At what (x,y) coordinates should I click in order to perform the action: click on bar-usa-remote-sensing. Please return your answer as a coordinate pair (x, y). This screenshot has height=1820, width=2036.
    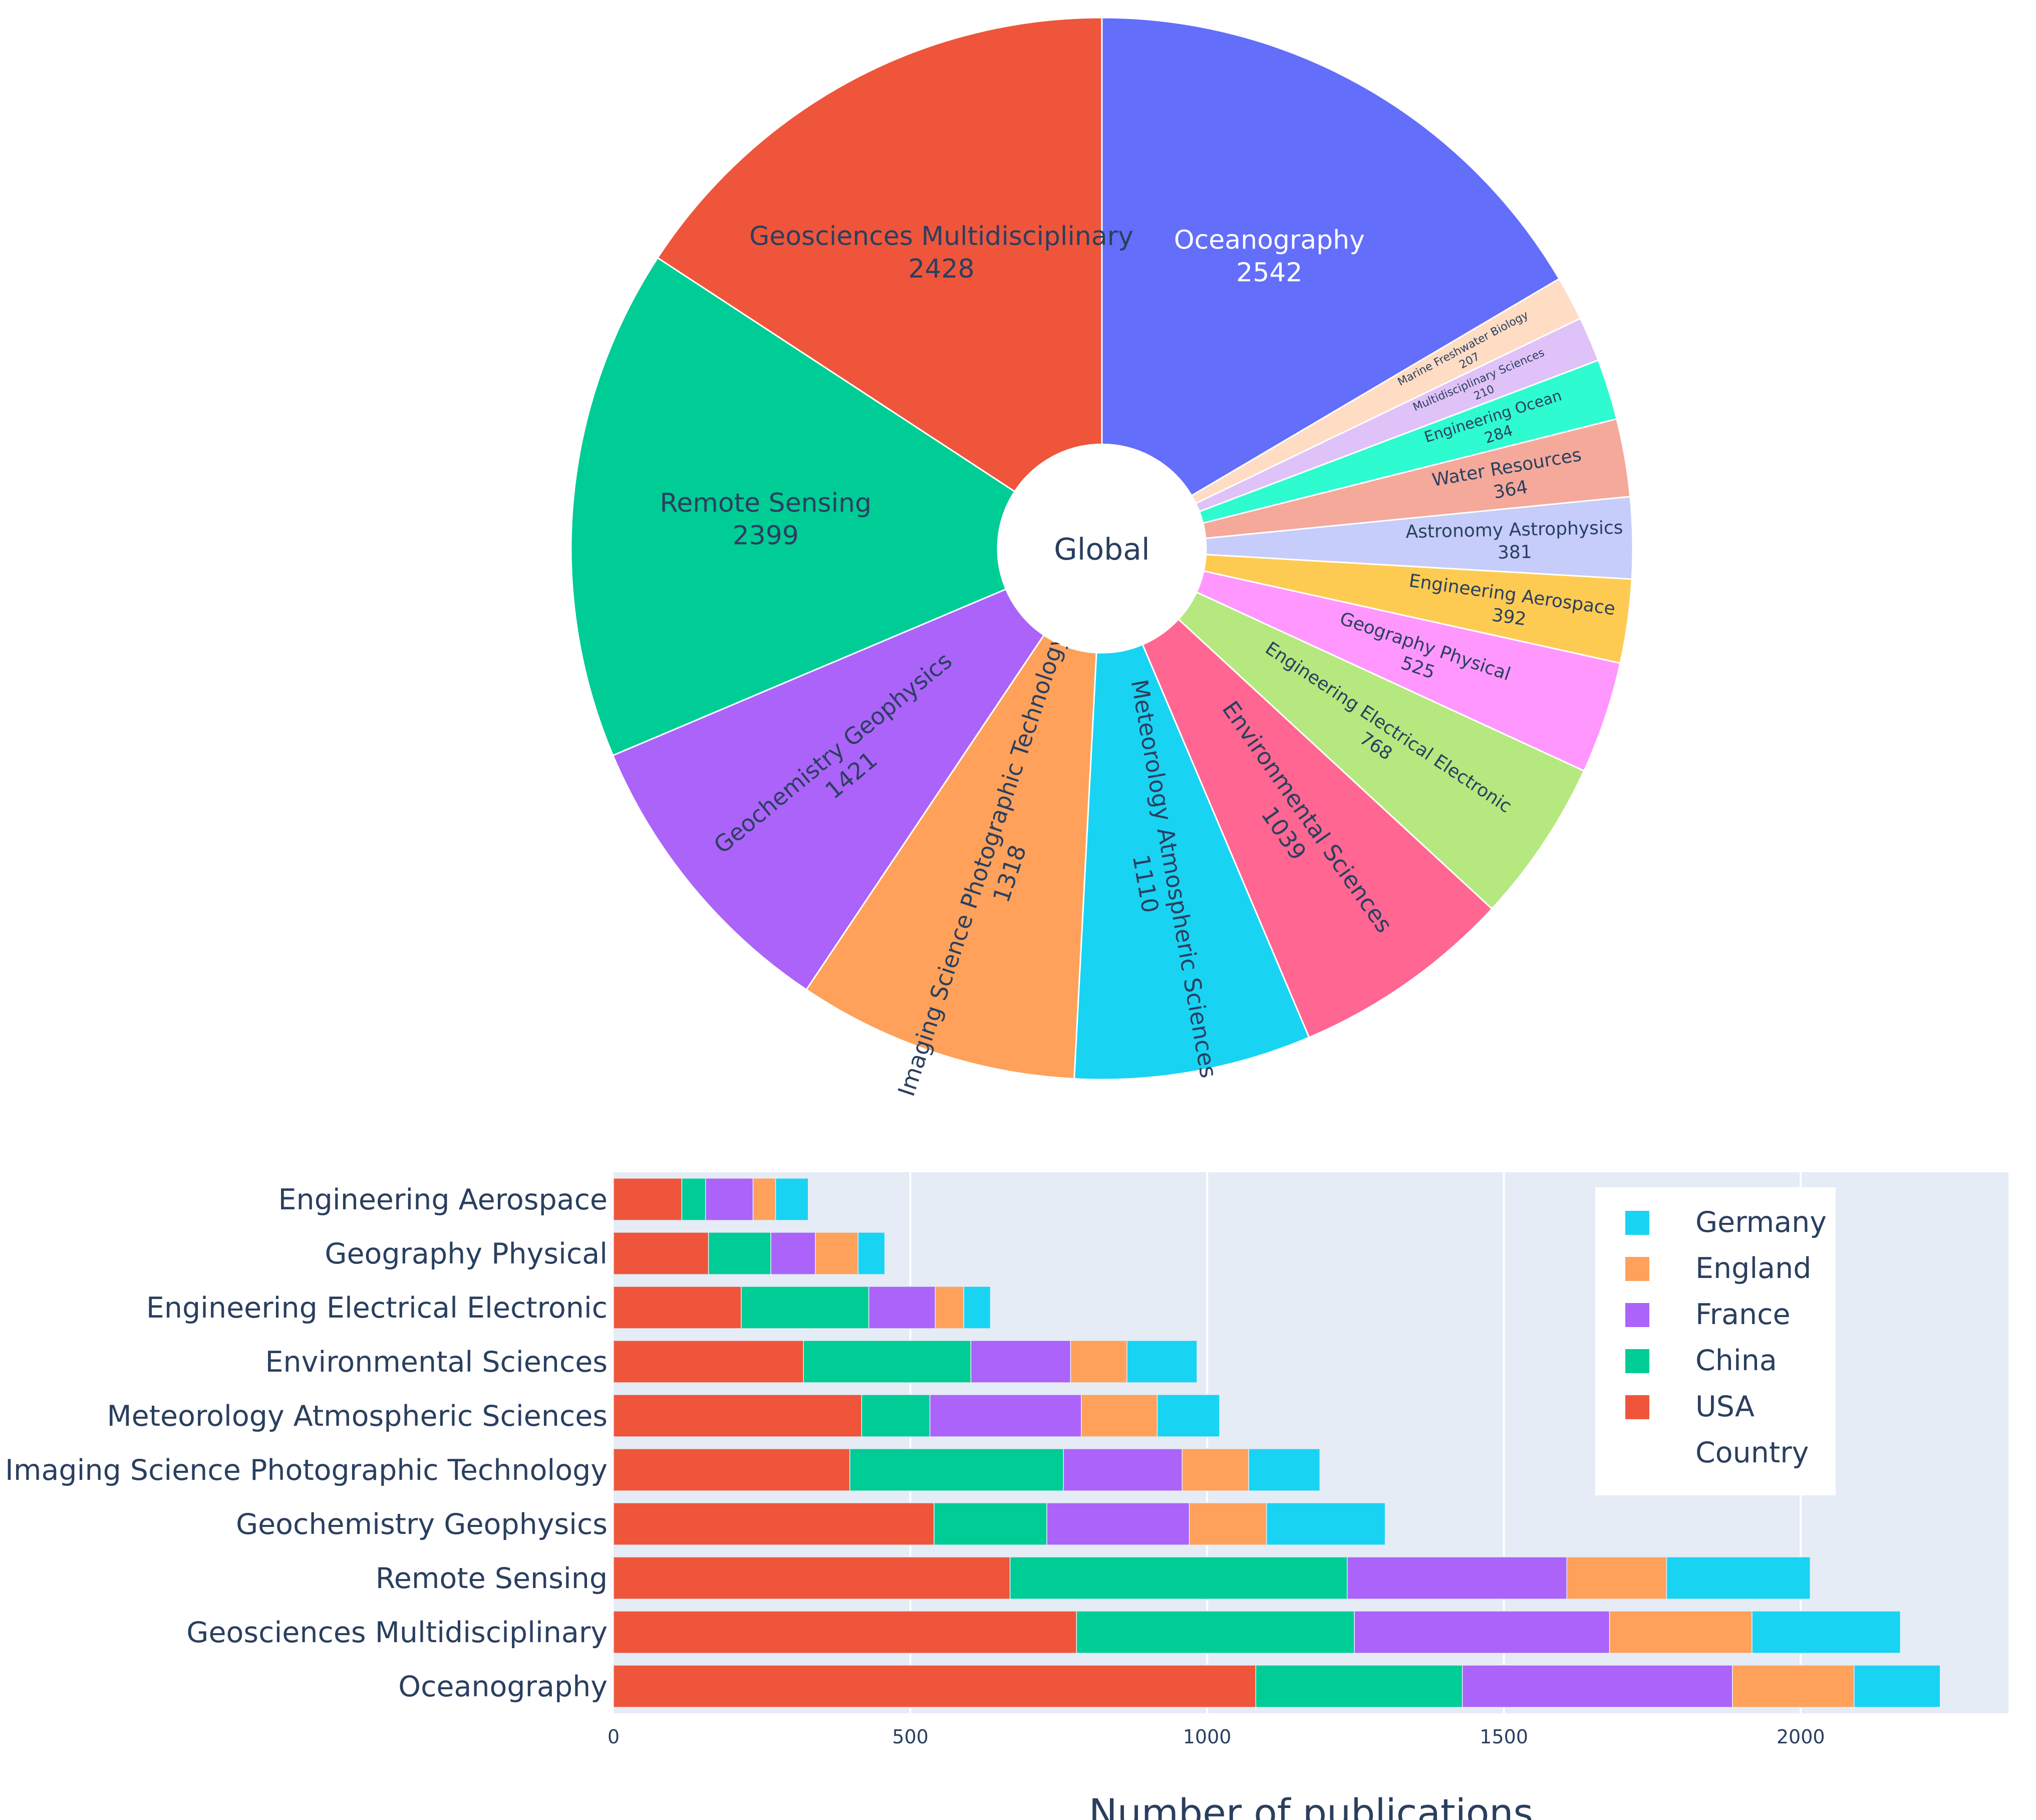
    Looking at the image, I should click on (812, 1578).